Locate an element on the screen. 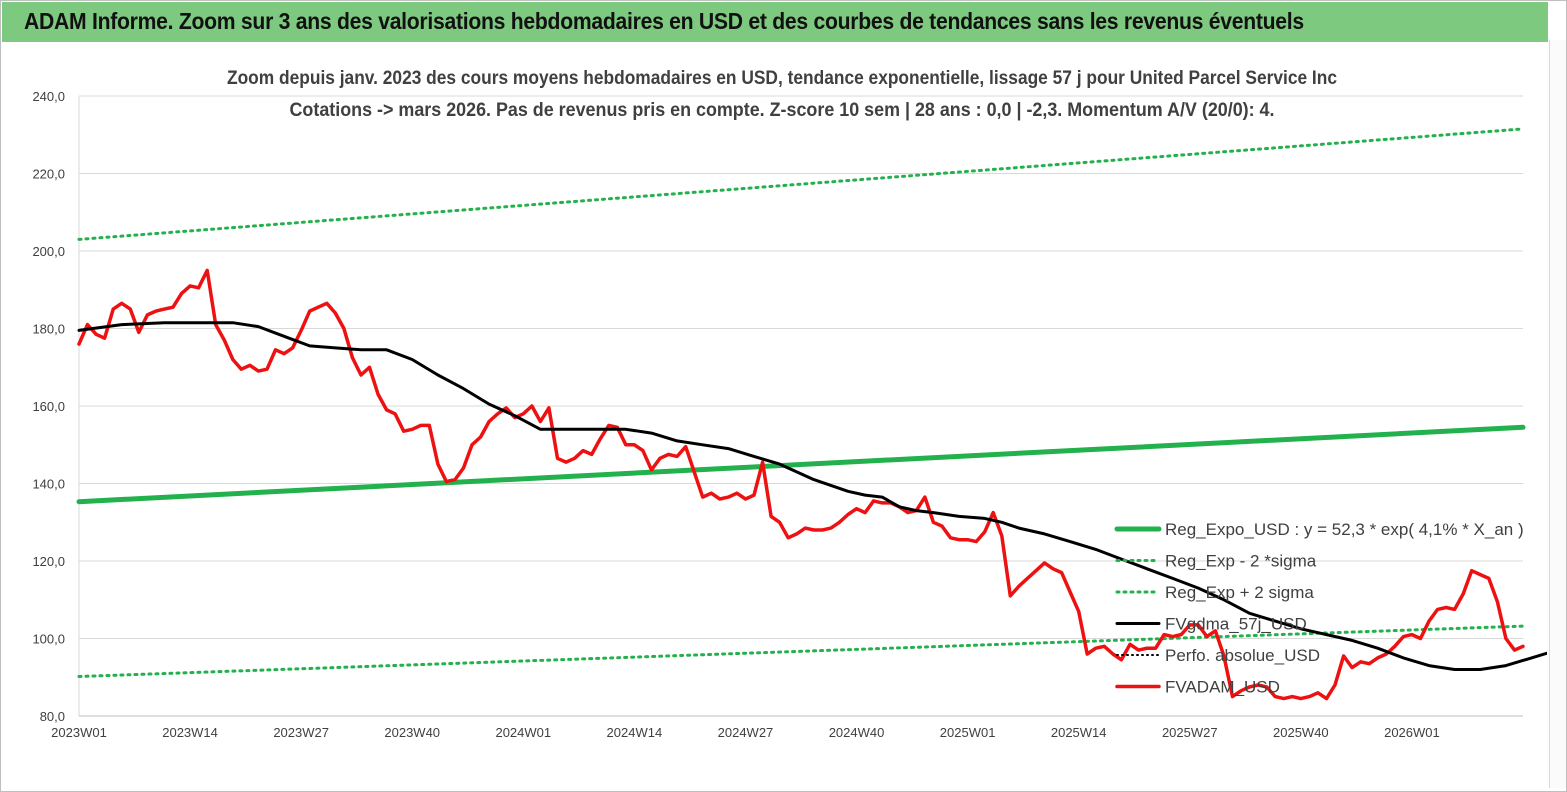 The width and height of the screenshot is (1567, 792). y-tick-label: 80,0 is located at coordinates (52, 716).